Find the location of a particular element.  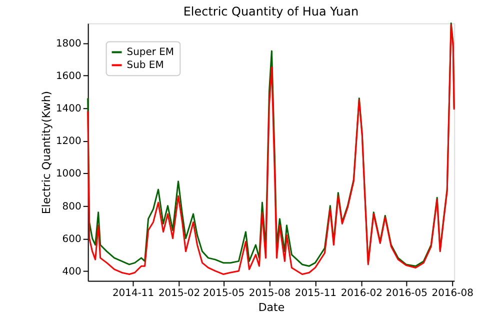

x-axis-title: Date is located at coordinates (271, 307).